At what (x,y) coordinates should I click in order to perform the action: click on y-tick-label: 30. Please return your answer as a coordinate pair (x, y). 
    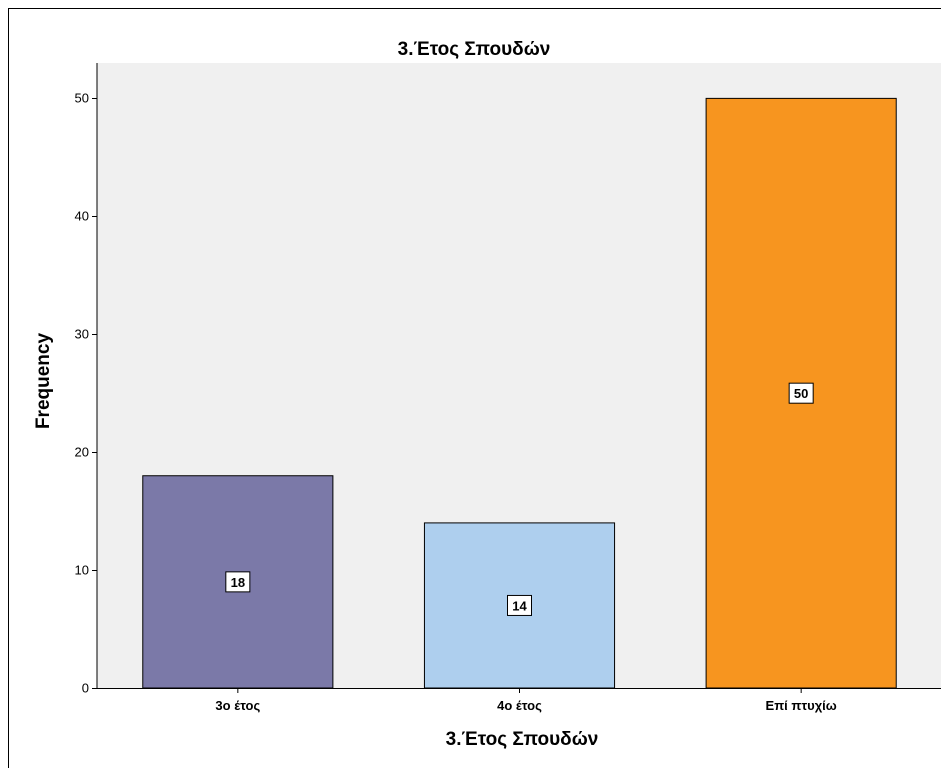
    Looking at the image, I should click on (82, 334).